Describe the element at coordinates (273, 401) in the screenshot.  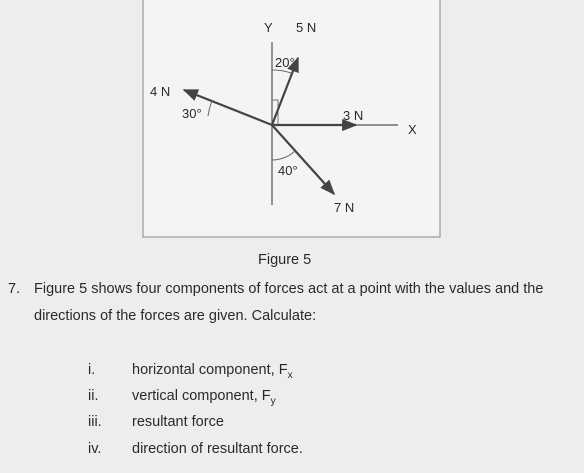
I see `item-subscript: y` at that location.